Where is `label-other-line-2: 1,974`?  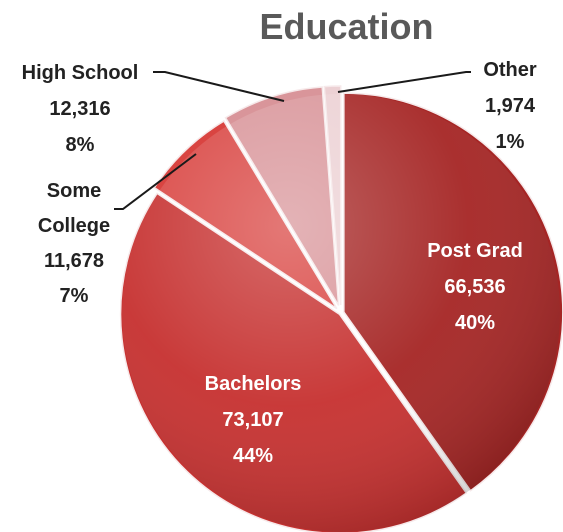
label-other-line-2: 1,974 is located at coordinates (510, 106).